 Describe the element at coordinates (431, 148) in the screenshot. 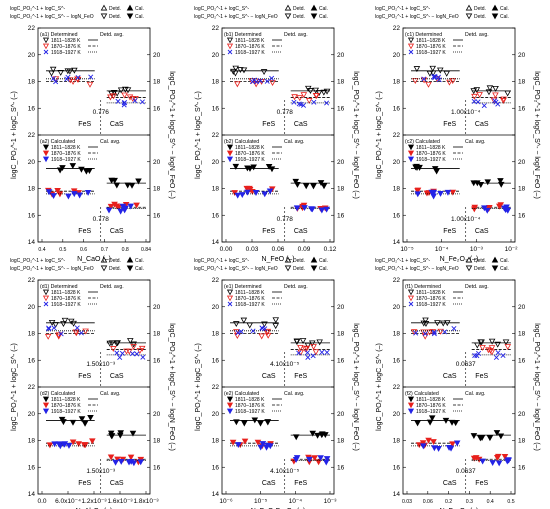

I see `series-name: 1811–1828 K` at that location.